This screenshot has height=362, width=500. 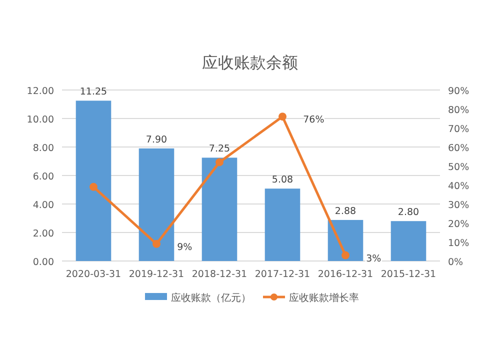 I want to click on x-tick-label: 2016-12-31, so click(x=346, y=274).